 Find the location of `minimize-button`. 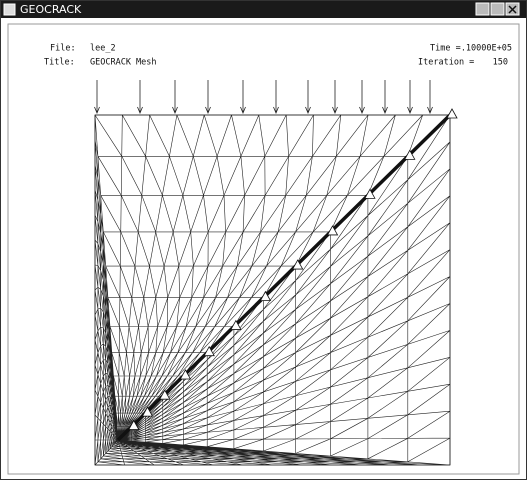

minimize-button is located at coordinates (482, 9).